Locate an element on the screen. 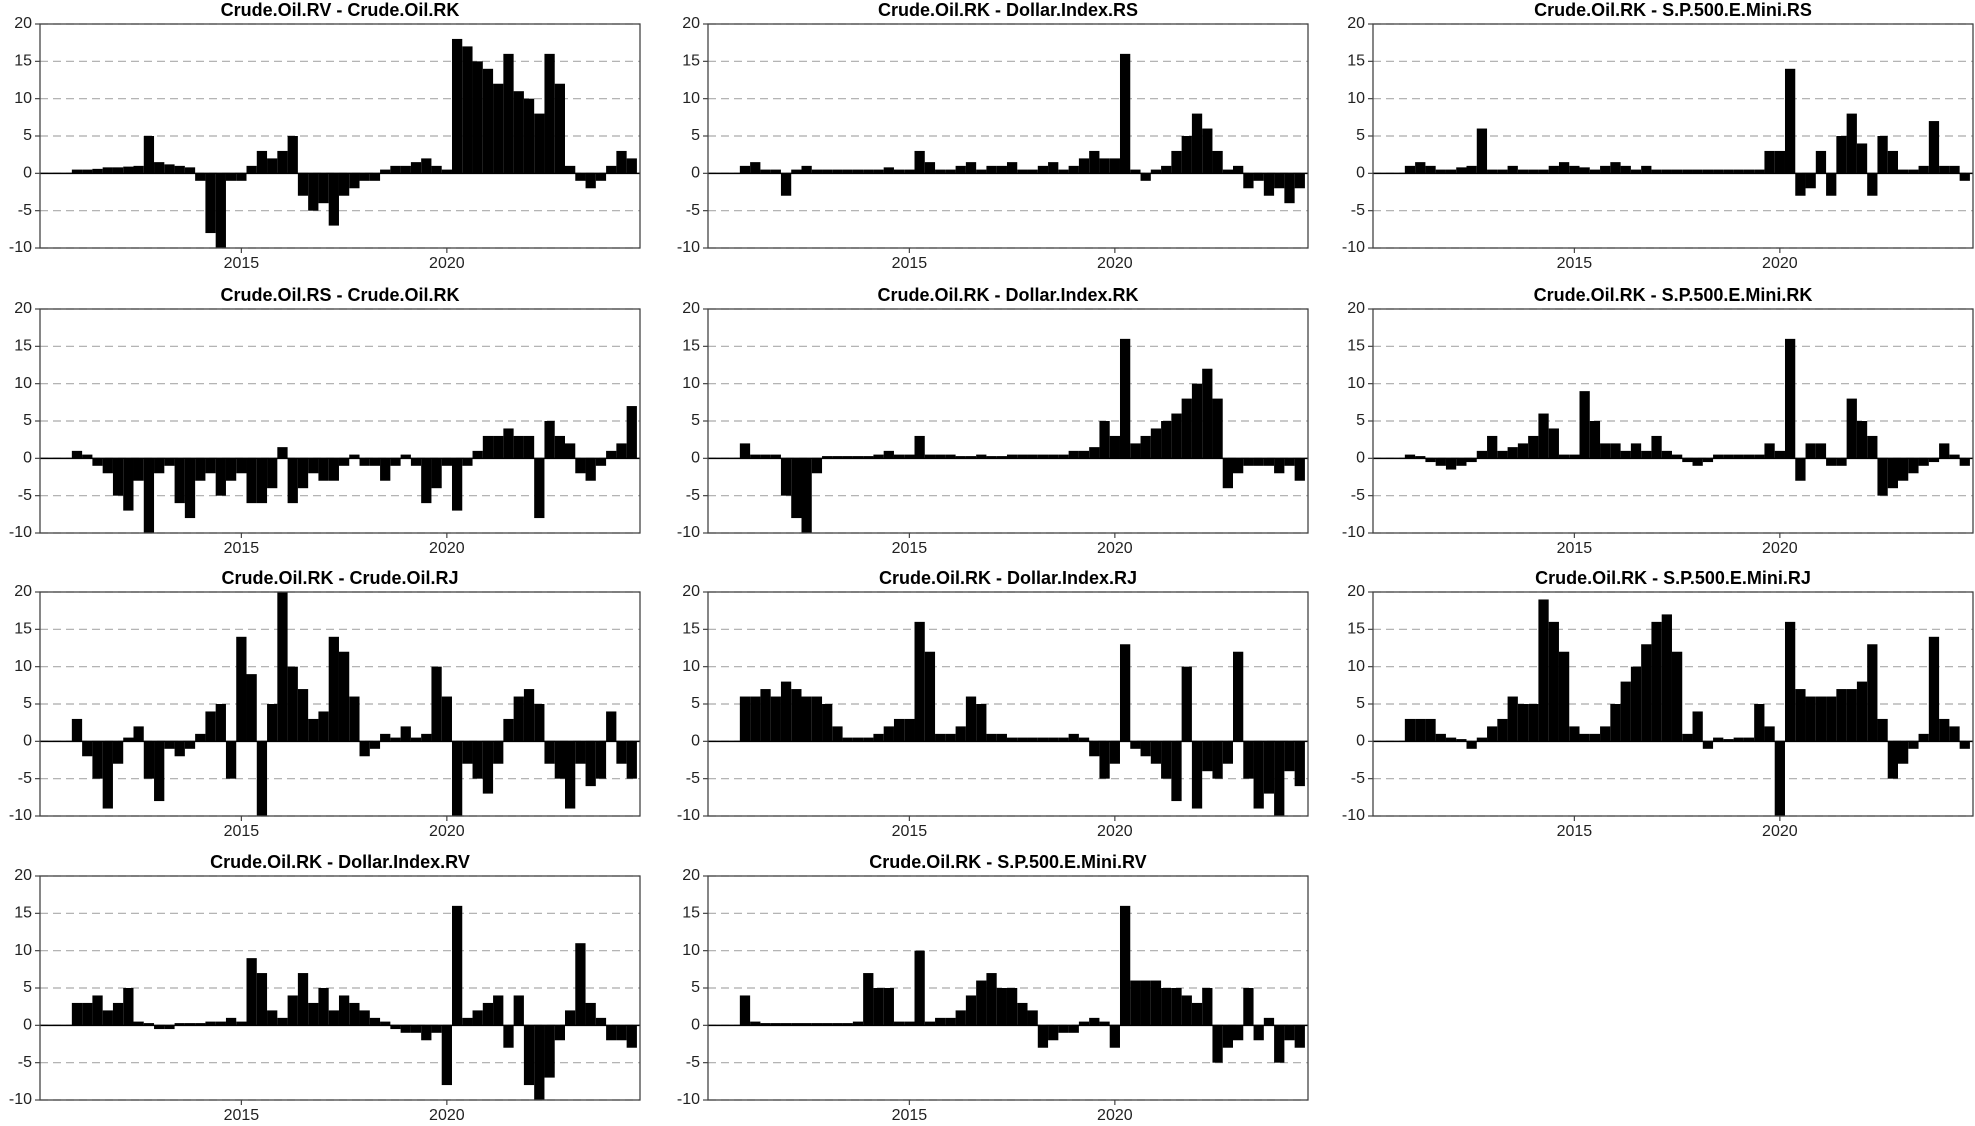  y-tick-label: 15 is located at coordinates (691, 629).